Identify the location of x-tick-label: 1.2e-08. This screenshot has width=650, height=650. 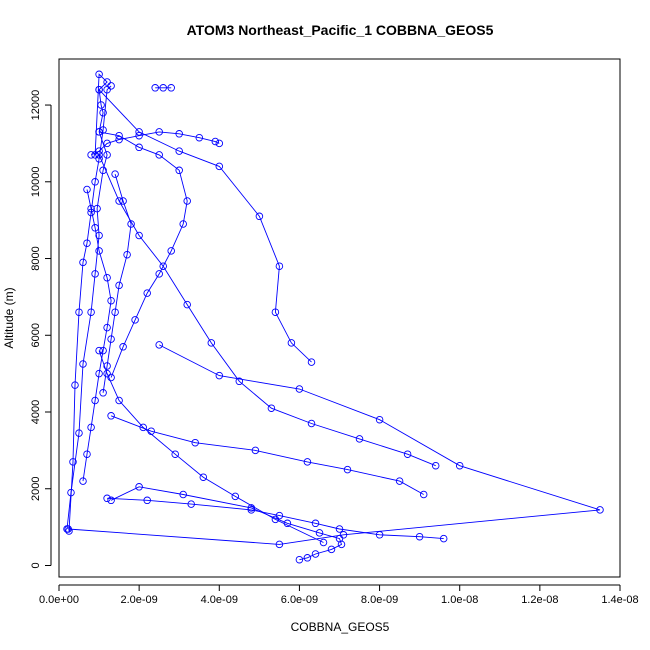
(539, 600).